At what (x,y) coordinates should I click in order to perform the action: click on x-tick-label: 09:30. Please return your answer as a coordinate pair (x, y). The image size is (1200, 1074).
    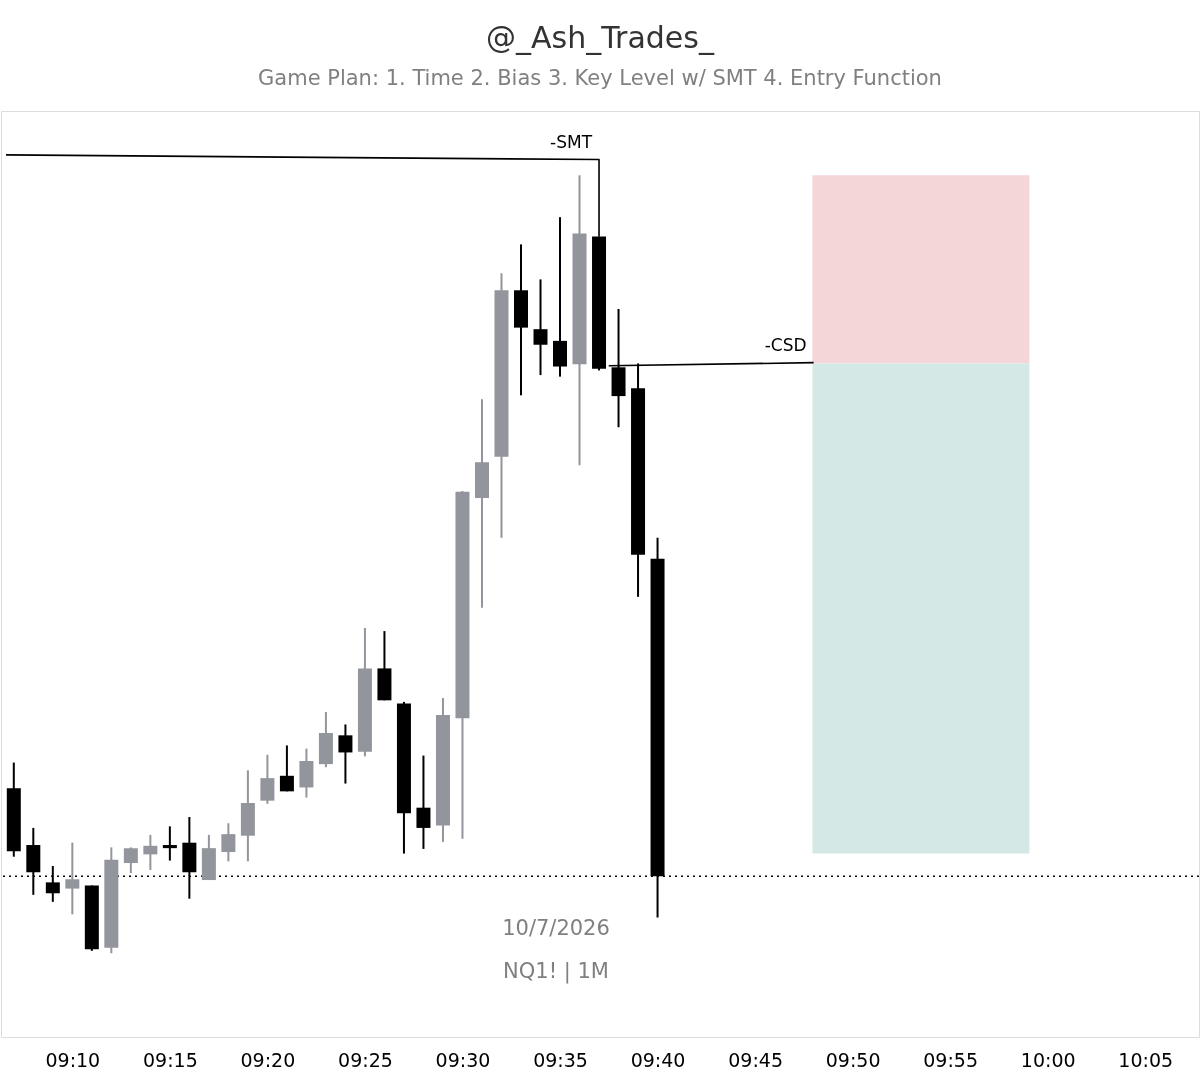
    Looking at the image, I should click on (463, 1059).